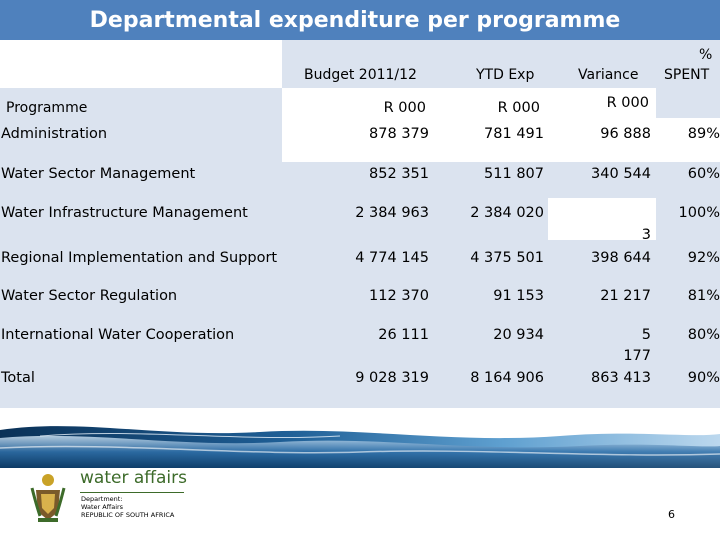  I want to click on logo-divider, so click(132, 492).